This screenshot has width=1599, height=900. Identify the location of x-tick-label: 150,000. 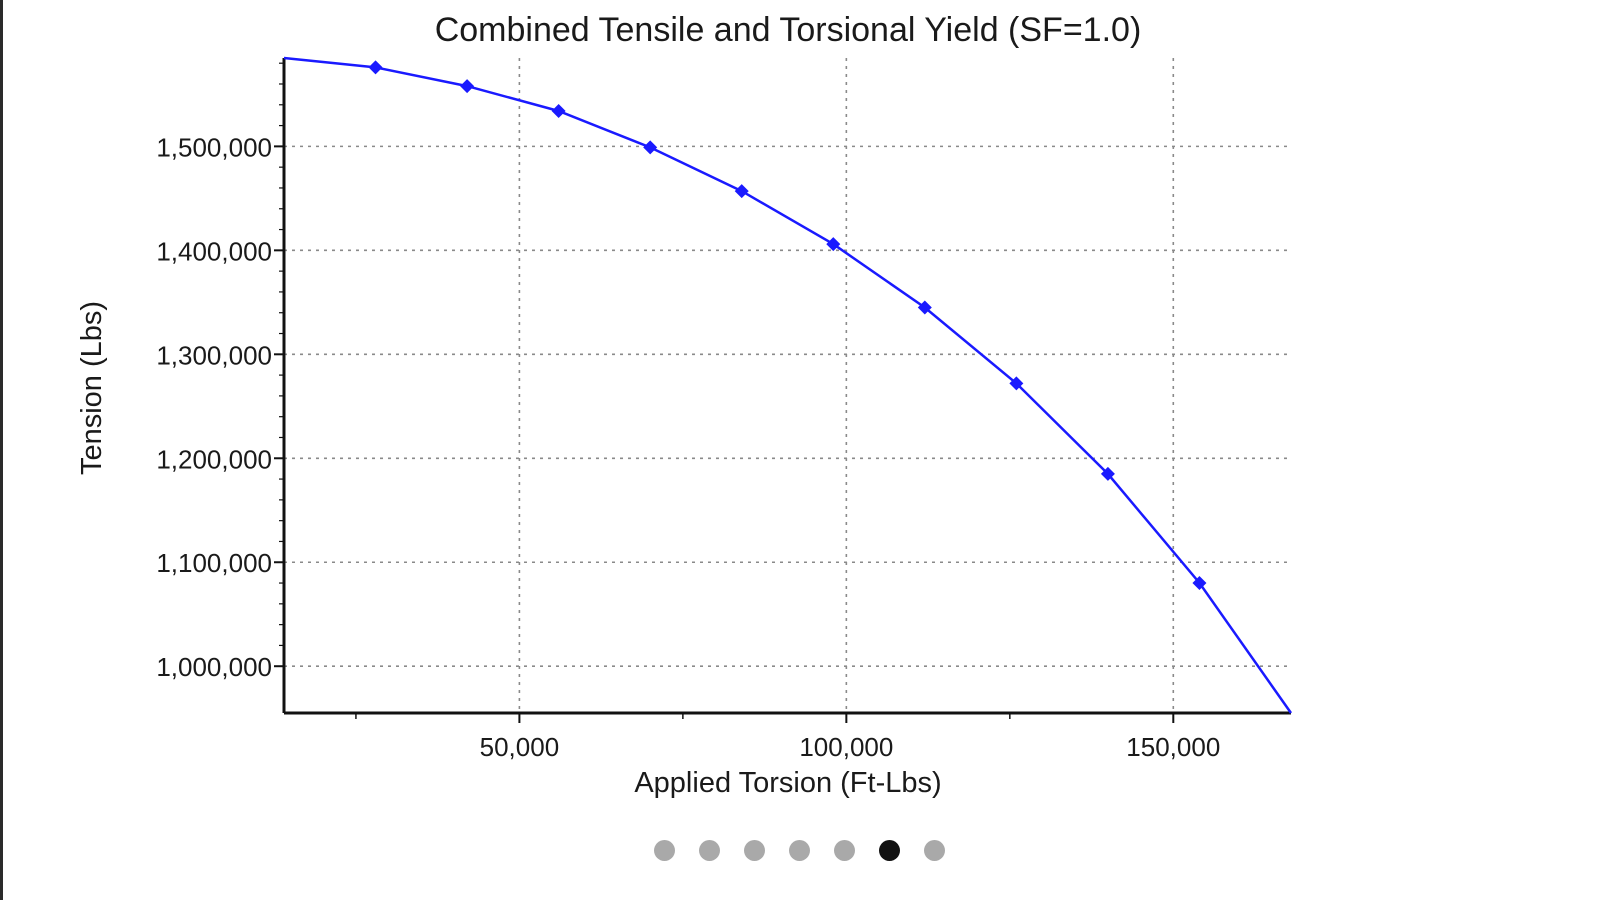
(1173, 747).